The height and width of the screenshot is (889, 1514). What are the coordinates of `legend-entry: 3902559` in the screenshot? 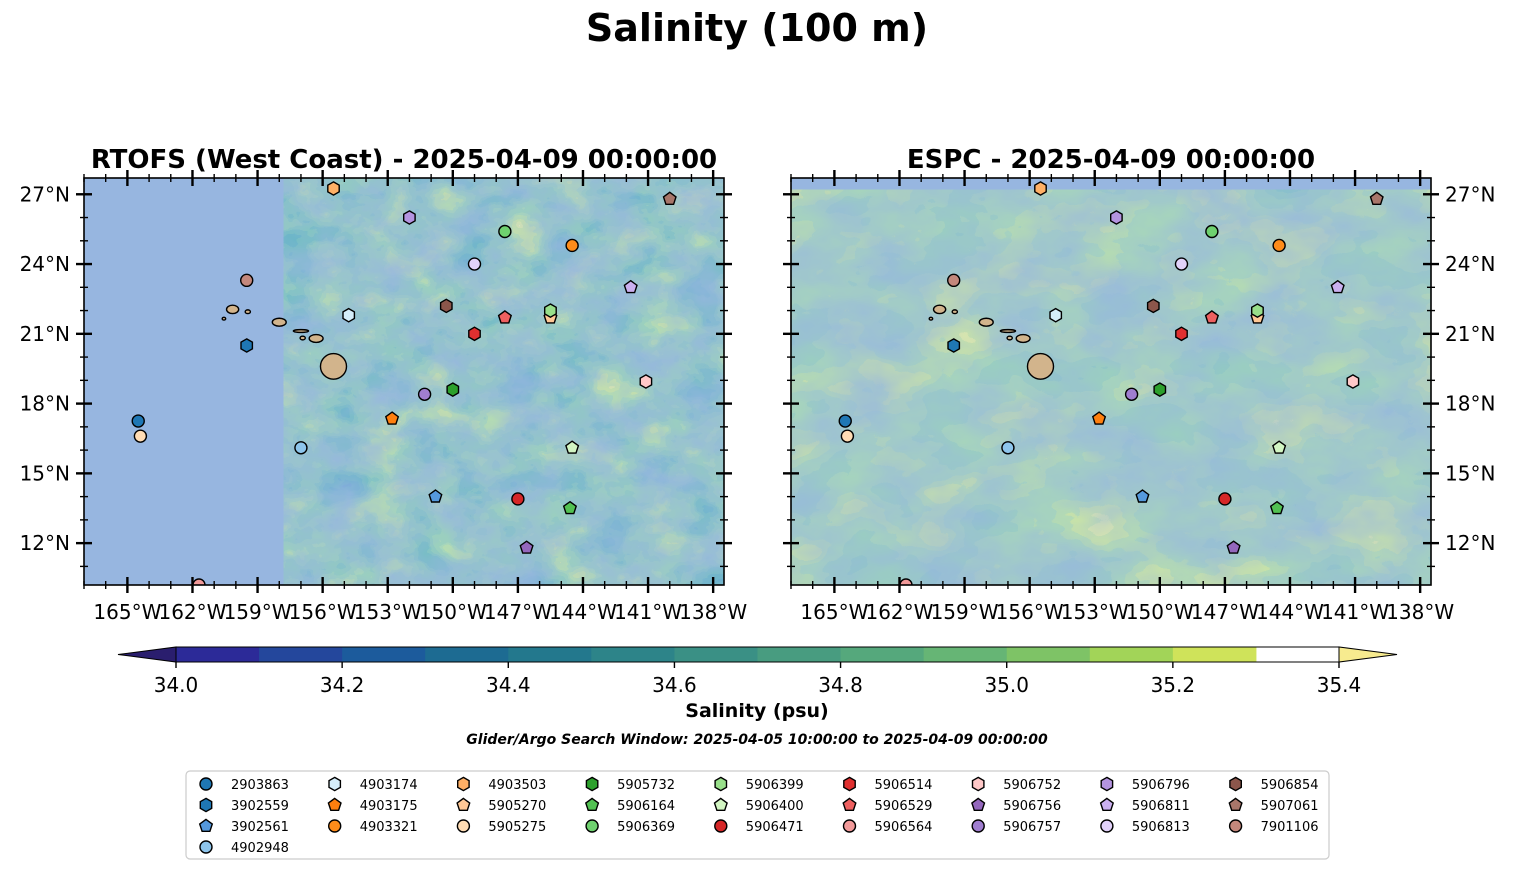 It's located at (244, 805).